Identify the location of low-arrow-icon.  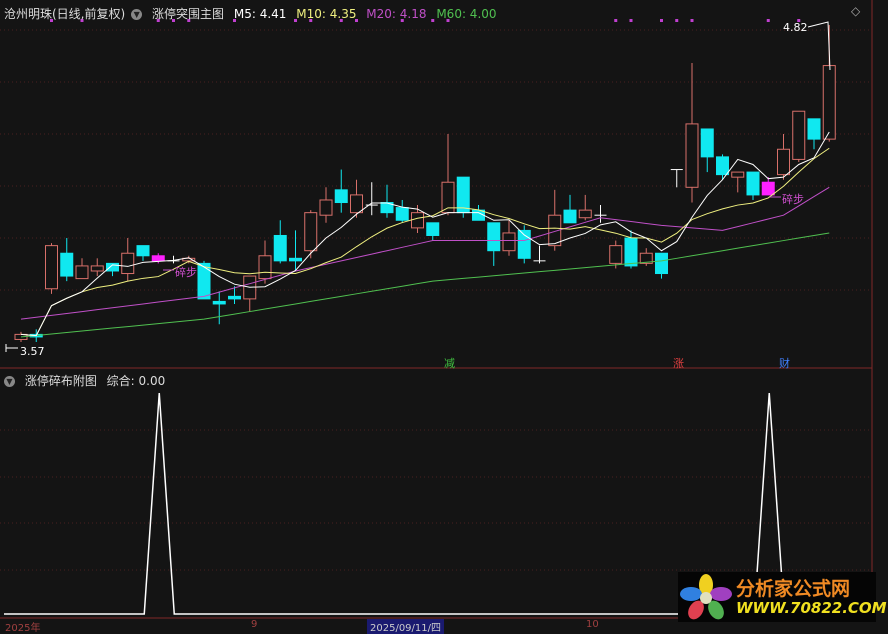
(11, 348).